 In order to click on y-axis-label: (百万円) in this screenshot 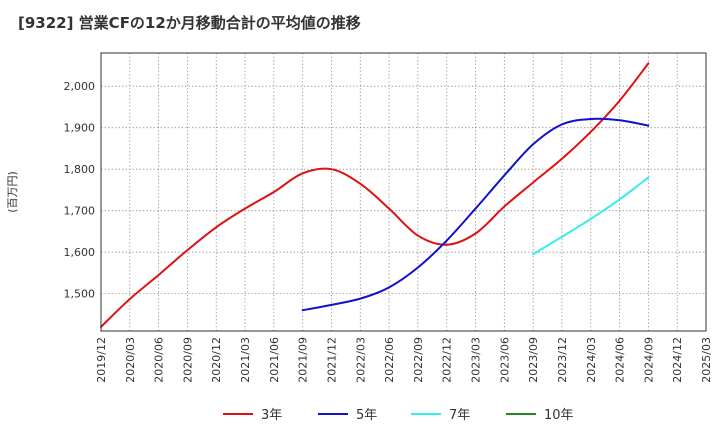, I will do `click(12, 192)`.